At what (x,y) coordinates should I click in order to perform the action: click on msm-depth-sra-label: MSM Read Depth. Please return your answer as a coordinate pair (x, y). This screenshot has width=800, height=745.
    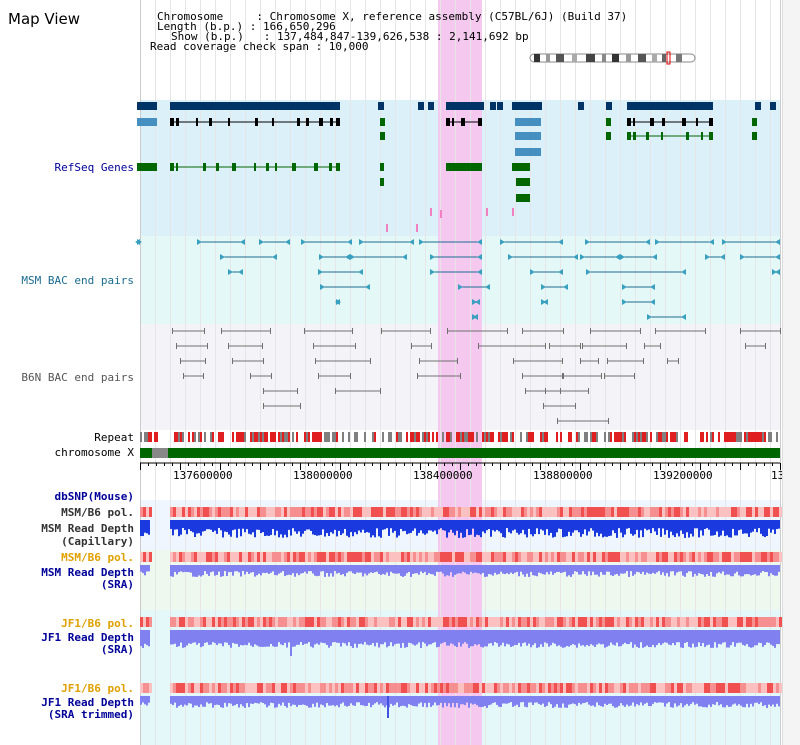
    Looking at the image, I should click on (87, 572).